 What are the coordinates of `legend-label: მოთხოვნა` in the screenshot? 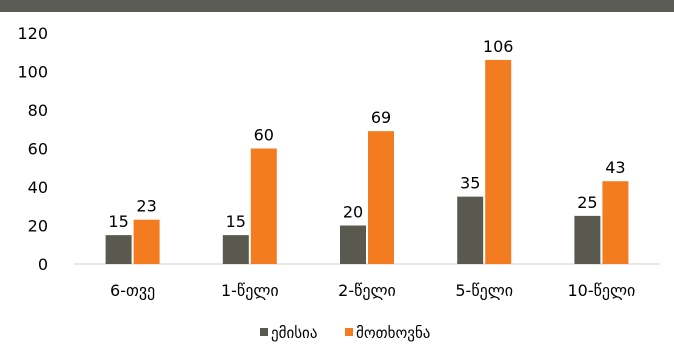 It's located at (393, 333).